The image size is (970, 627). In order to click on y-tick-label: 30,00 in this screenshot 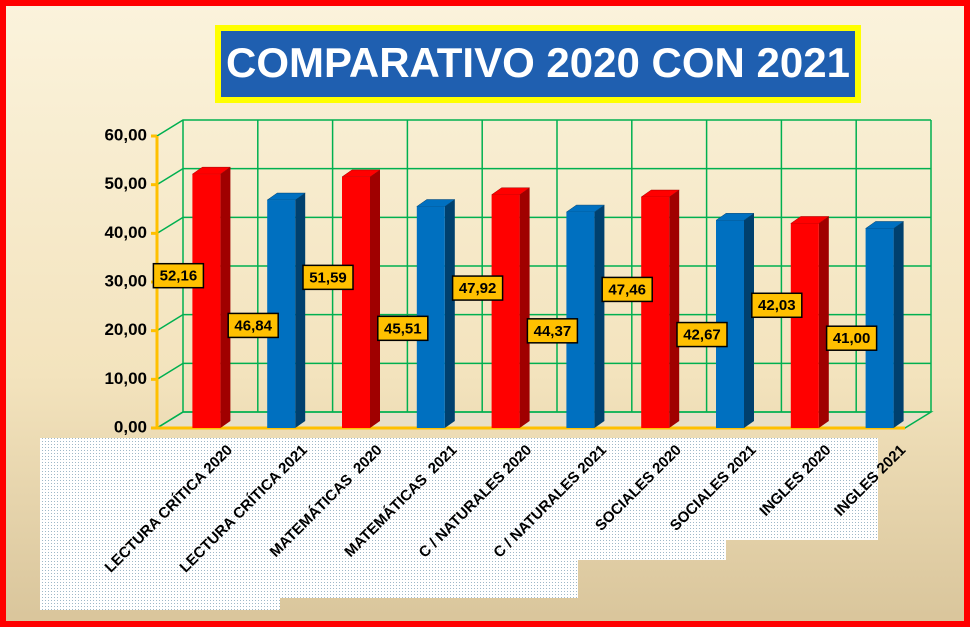, I will do `click(125, 280)`.